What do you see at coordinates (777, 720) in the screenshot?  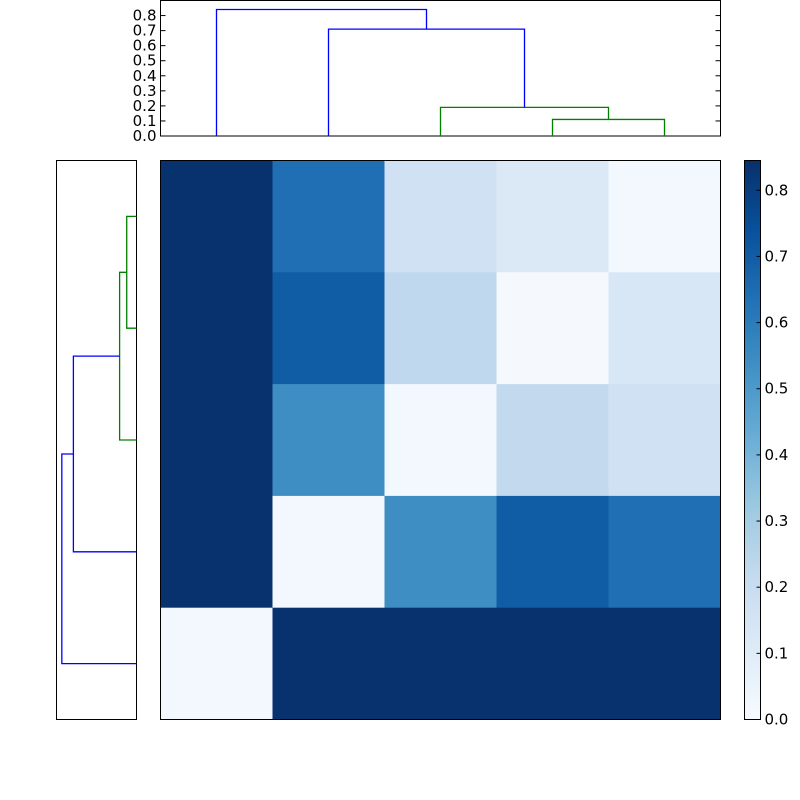 I see `colorbar-tick-label: 0.0` at bounding box center [777, 720].